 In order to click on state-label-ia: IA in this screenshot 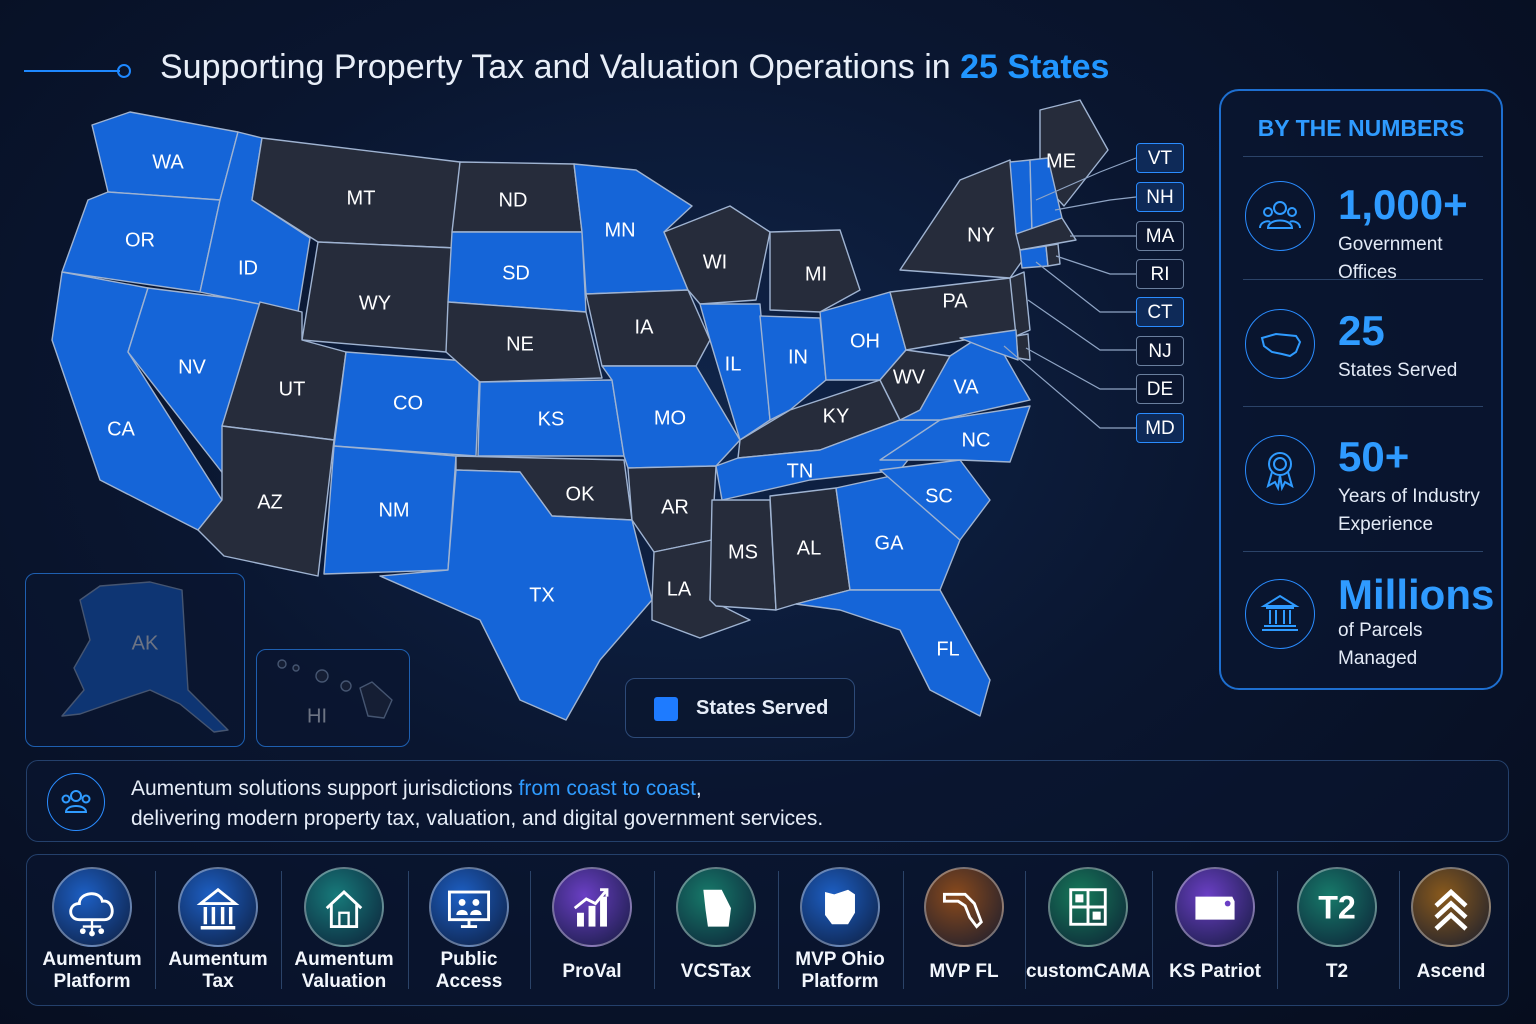, I will do `click(645, 327)`.